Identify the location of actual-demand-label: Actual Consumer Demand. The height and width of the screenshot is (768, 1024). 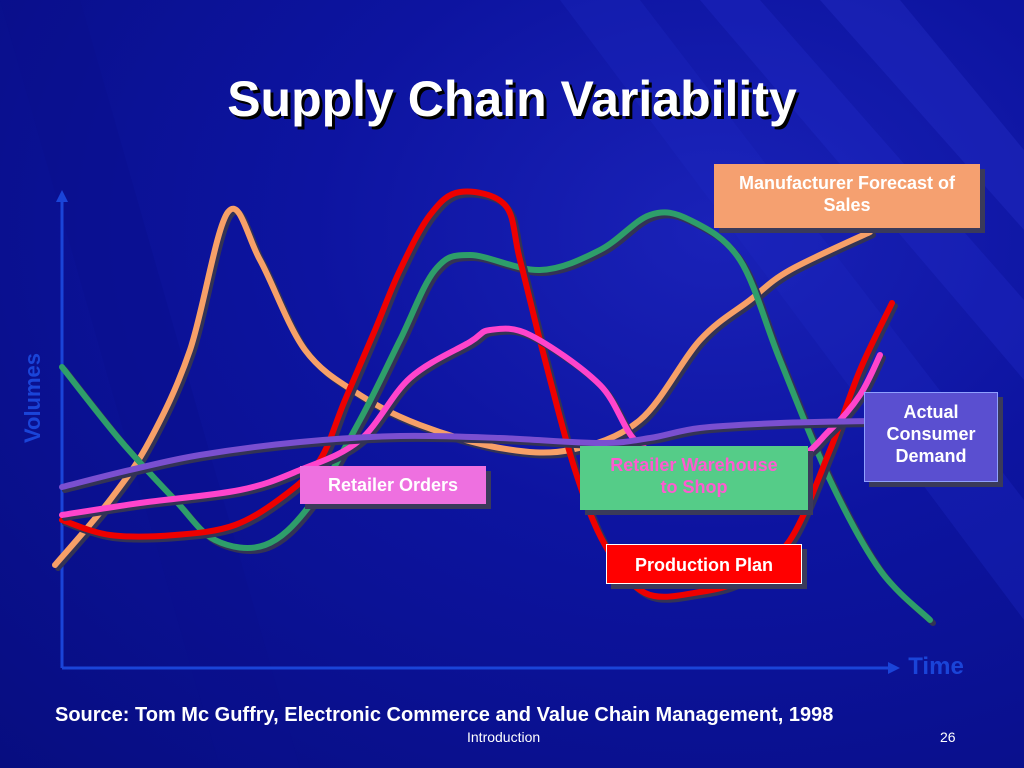
(931, 437).